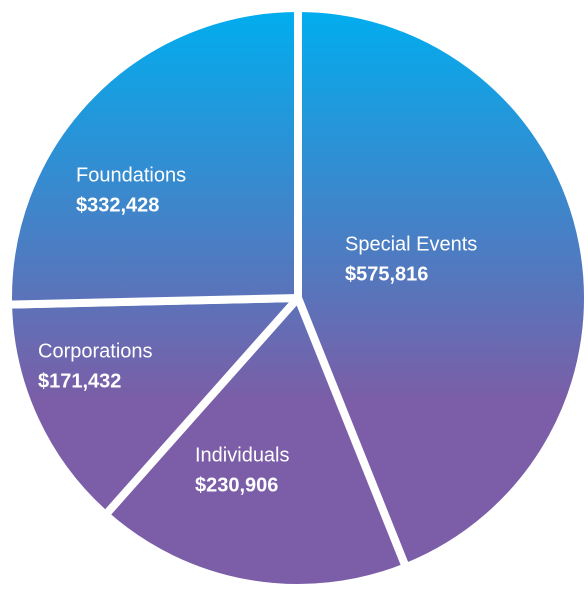 The image size is (588, 595). I want to click on slice-value: $171,432, so click(79, 381).